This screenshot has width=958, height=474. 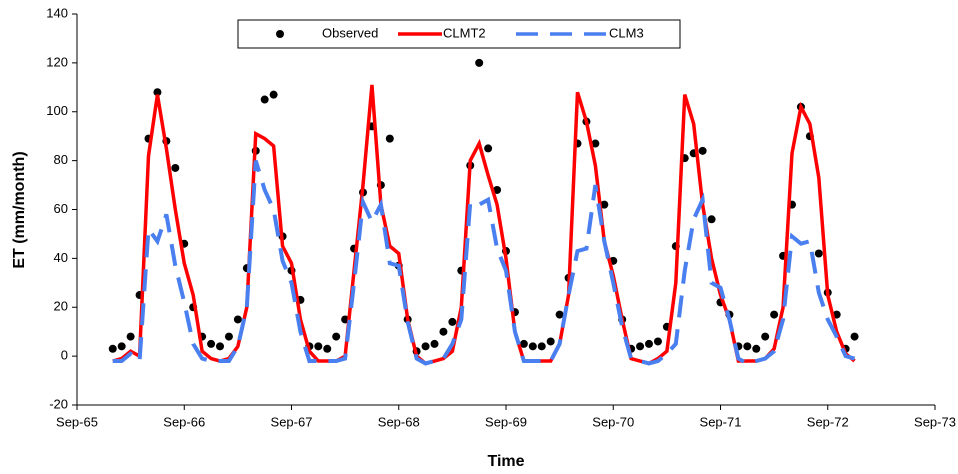 I want to click on y-axis-title: ET (mm/month), so click(x=19, y=209).